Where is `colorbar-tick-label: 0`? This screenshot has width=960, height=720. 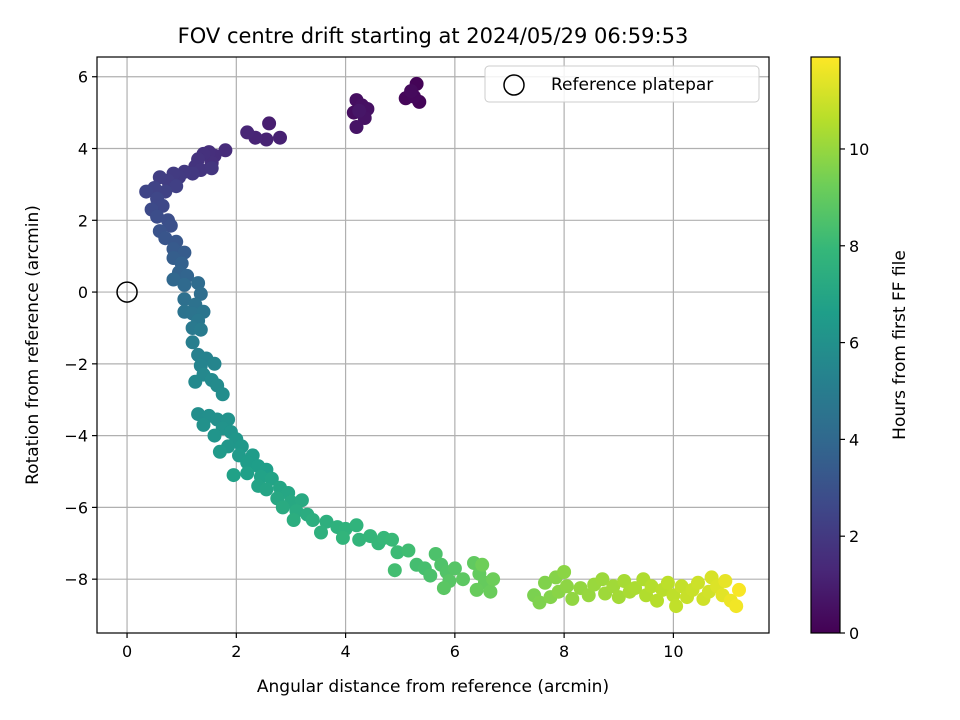
colorbar-tick-label: 0 is located at coordinates (854, 633).